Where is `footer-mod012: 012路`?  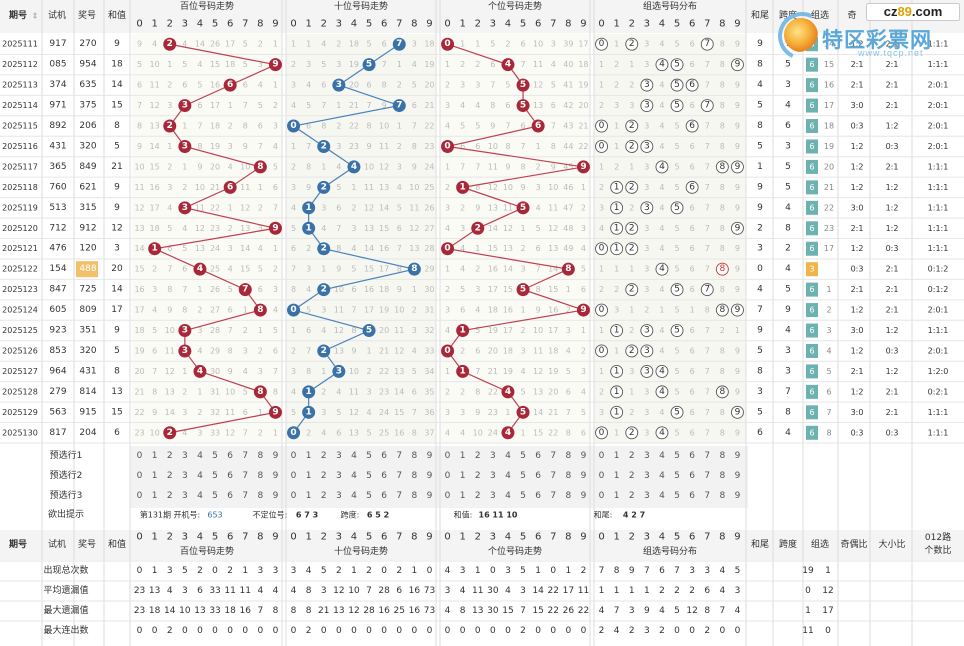
footer-mod012: 012路 is located at coordinates (938, 537).